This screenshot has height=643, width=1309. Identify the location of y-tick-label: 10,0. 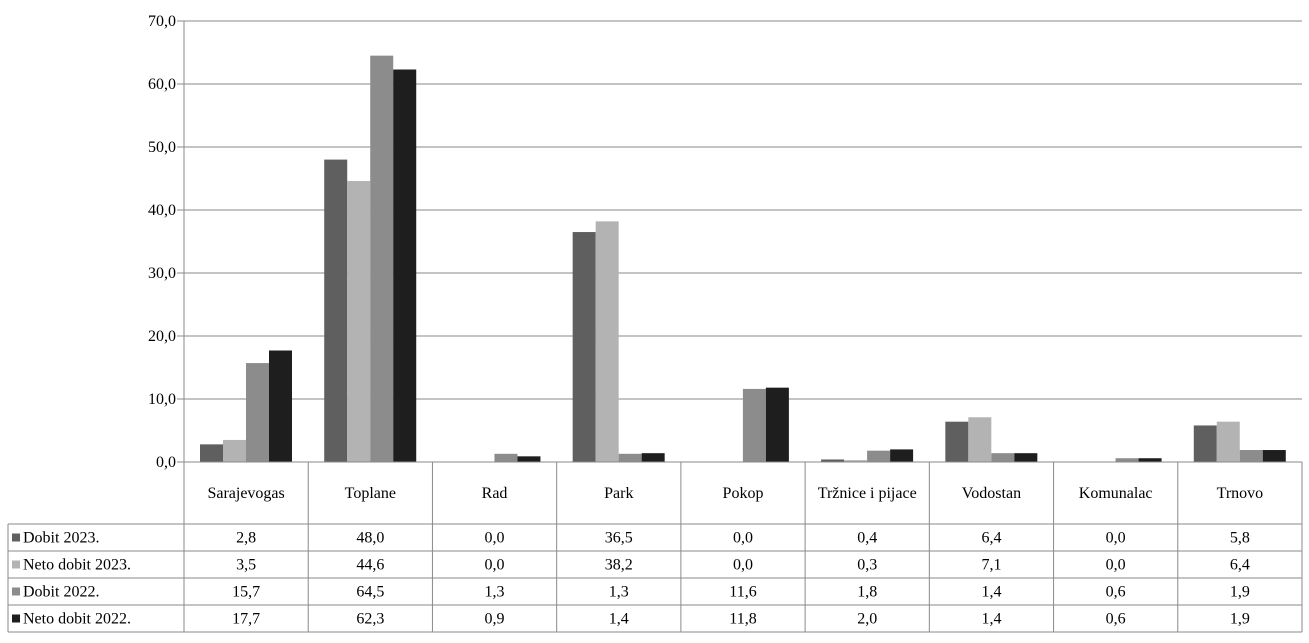
(162, 399).